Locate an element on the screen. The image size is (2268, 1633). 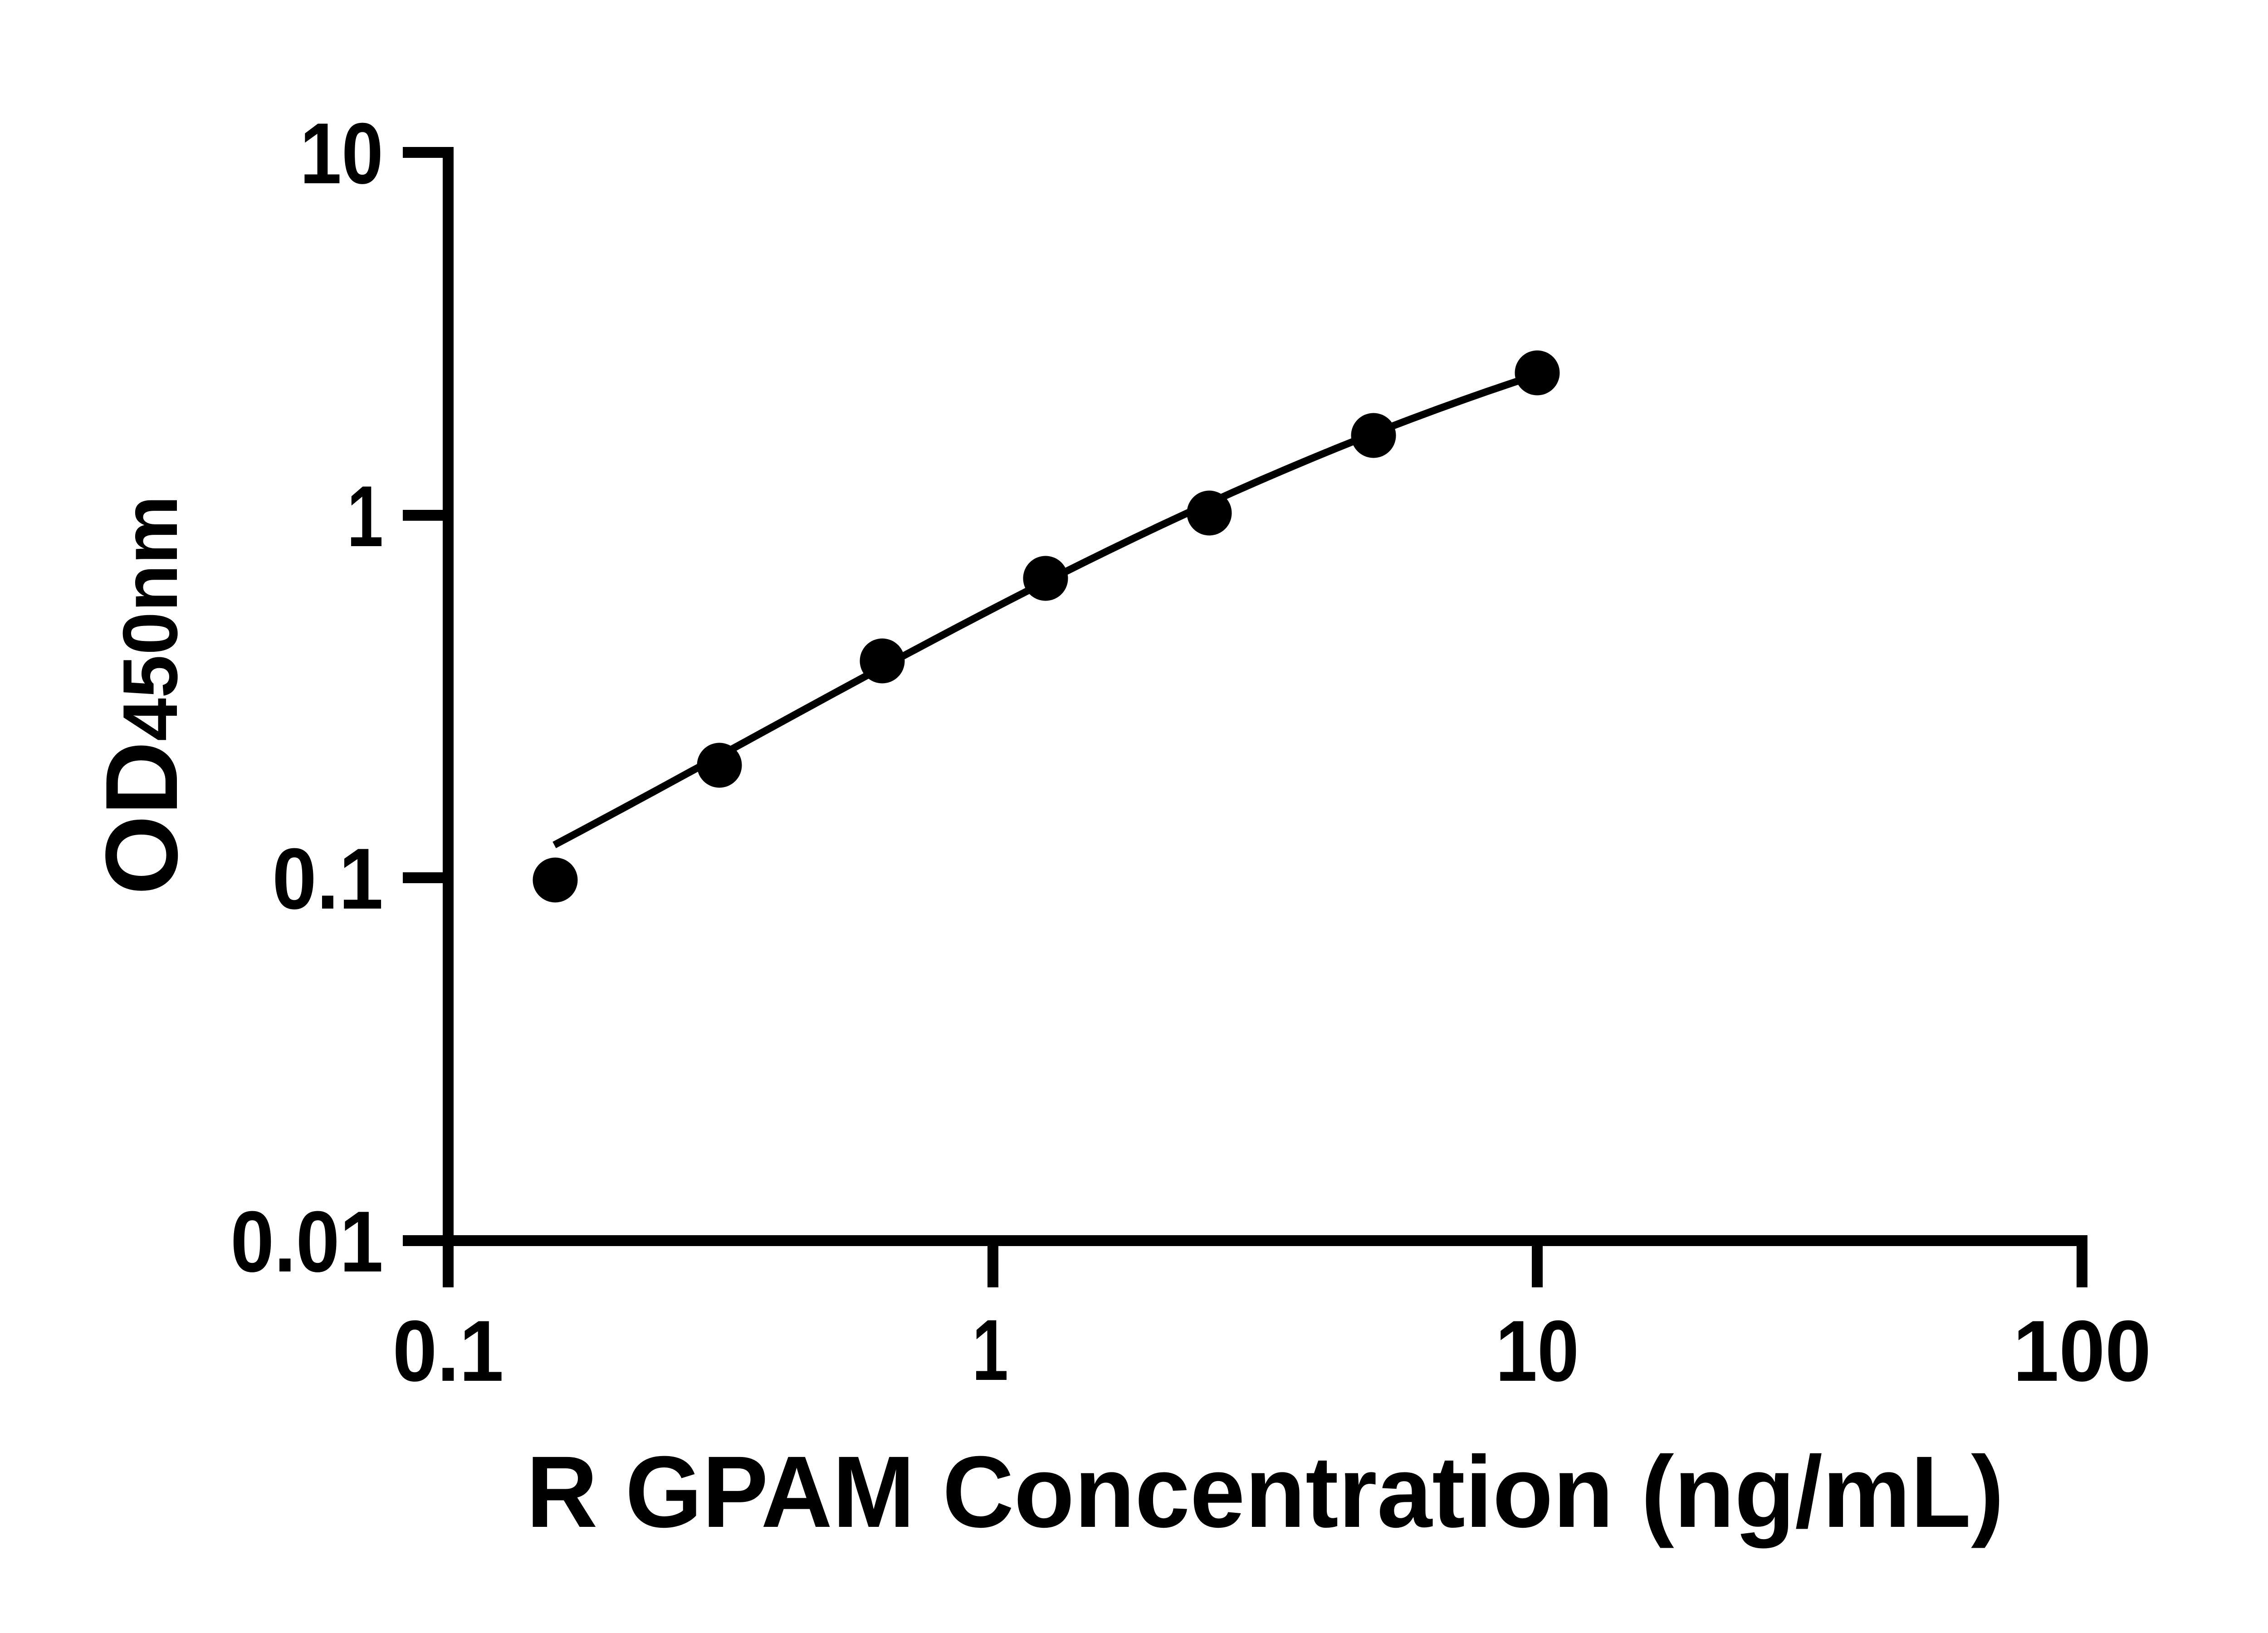
svg-text: OD450nm is located at coordinates (141, 695).